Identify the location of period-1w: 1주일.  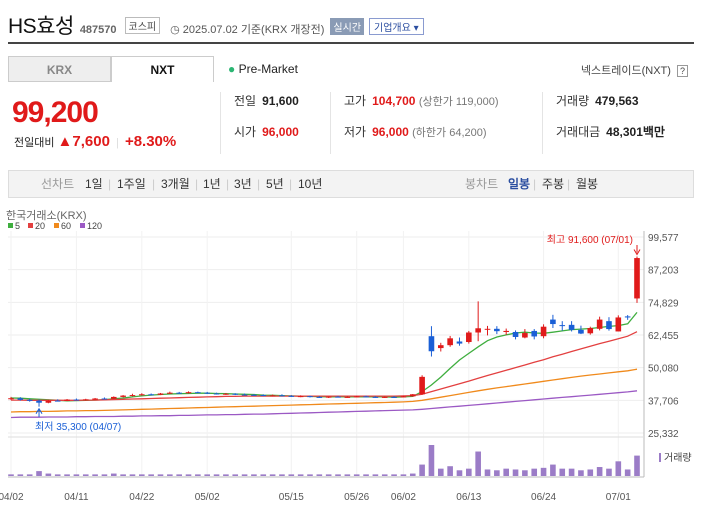
(131, 184).